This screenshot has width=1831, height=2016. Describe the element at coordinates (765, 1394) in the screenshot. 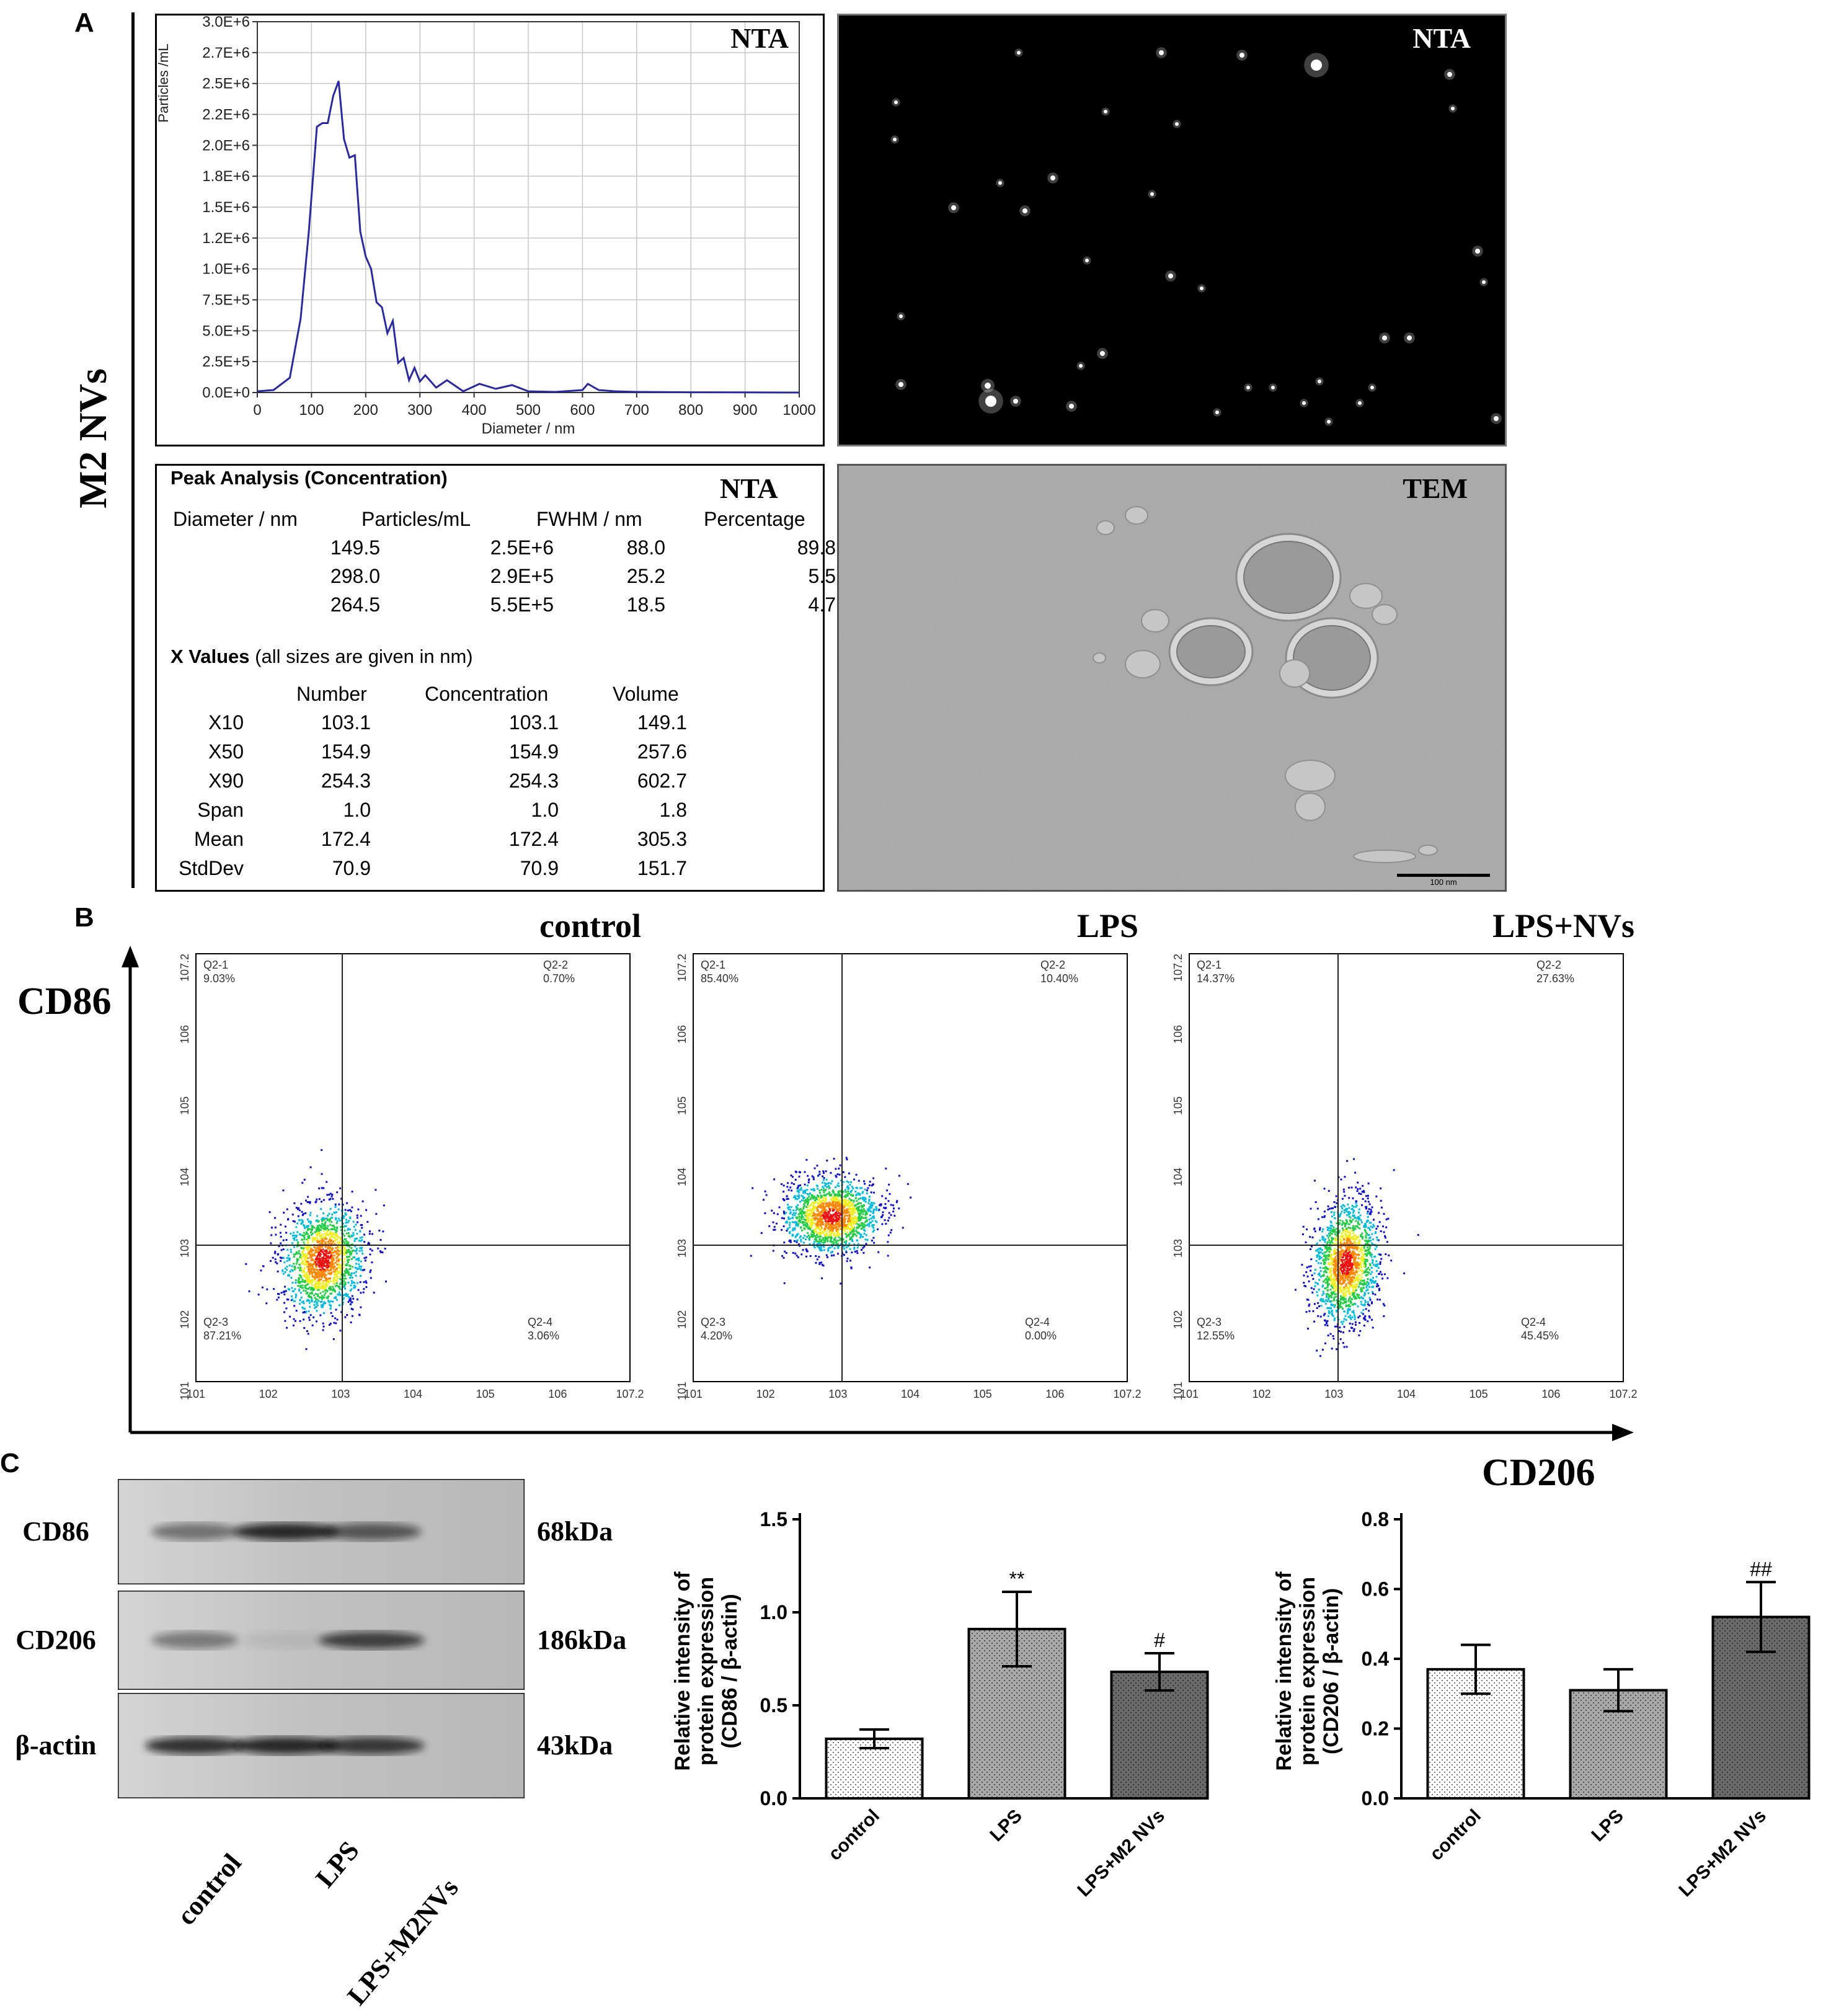

I see `x-tick-label: 102` at that location.